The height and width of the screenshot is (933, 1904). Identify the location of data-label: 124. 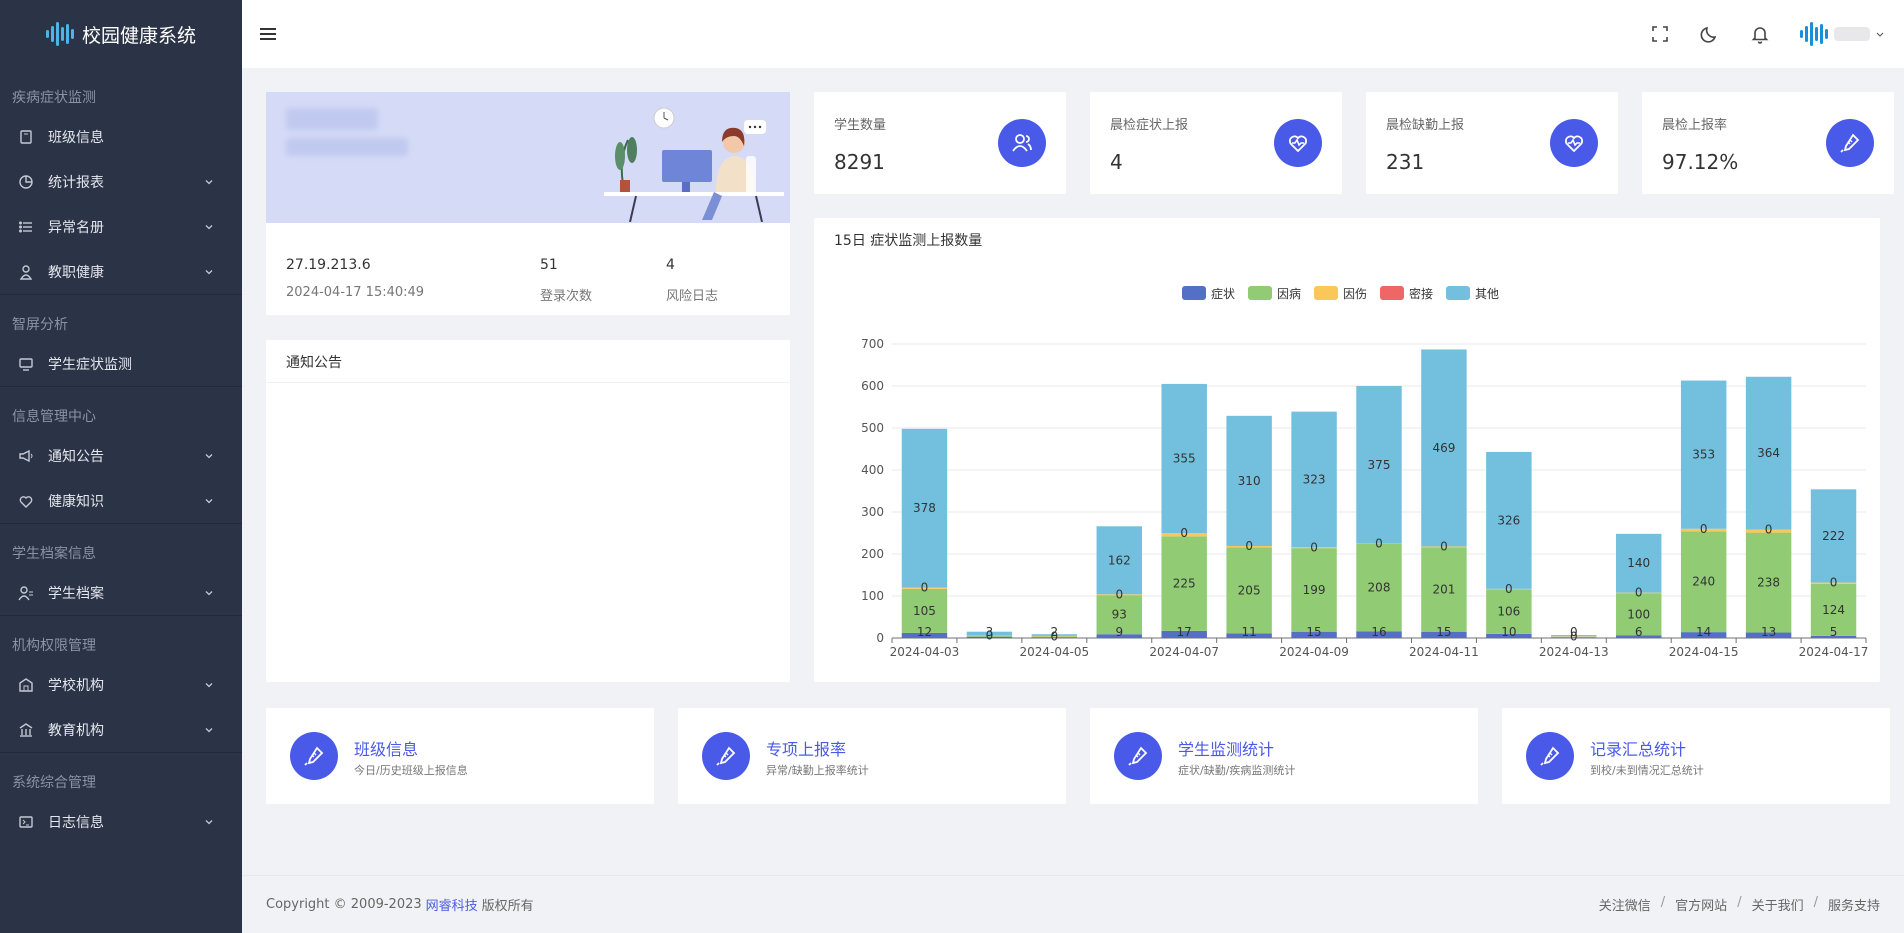
(1833, 610).